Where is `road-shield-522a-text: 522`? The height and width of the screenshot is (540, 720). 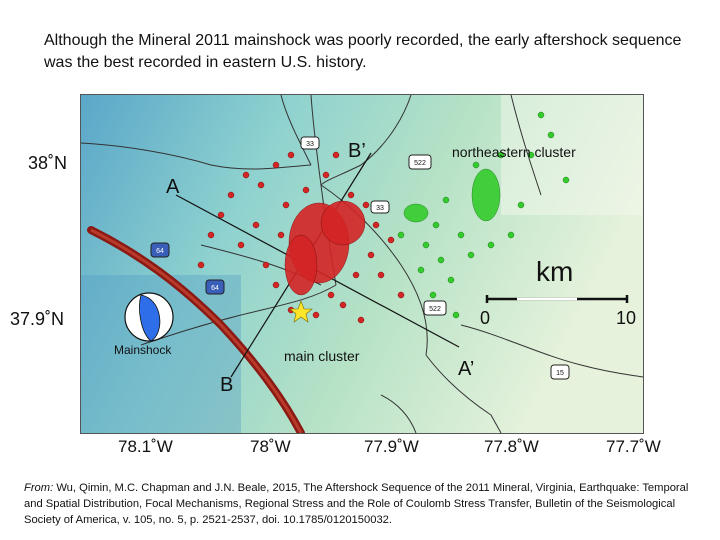 road-shield-522a-text: 522 is located at coordinates (420, 163).